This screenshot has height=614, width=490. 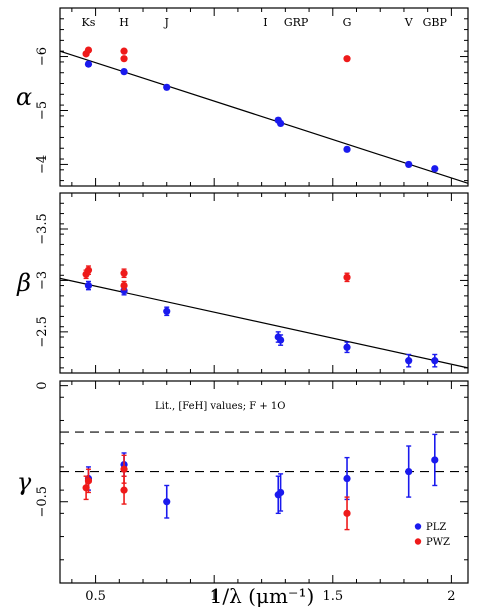 I want to click on band-label-h: H, so click(x=124, y=22).